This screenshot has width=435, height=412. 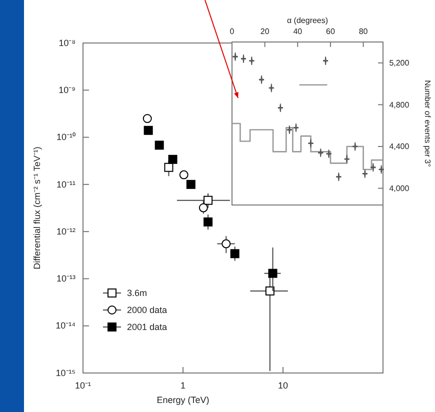 What do you see at coordinates (147, 310) in the screenshot?
I see `legend-label: 2000 data` at bounding box center [147, 310].